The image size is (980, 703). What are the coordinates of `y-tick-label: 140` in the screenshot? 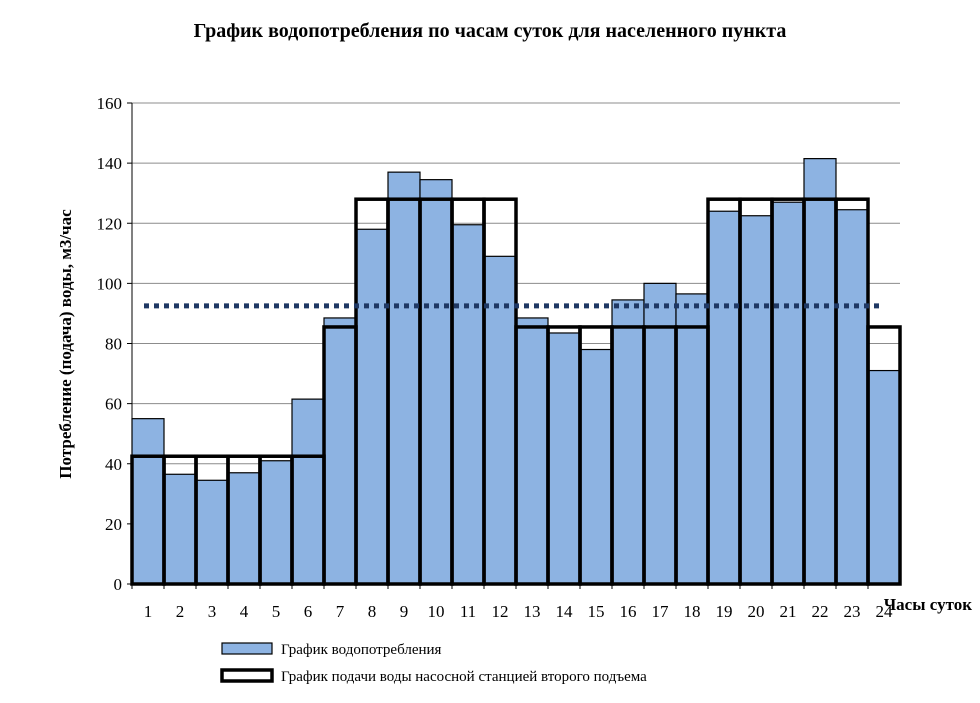 It's located at (110, 163).